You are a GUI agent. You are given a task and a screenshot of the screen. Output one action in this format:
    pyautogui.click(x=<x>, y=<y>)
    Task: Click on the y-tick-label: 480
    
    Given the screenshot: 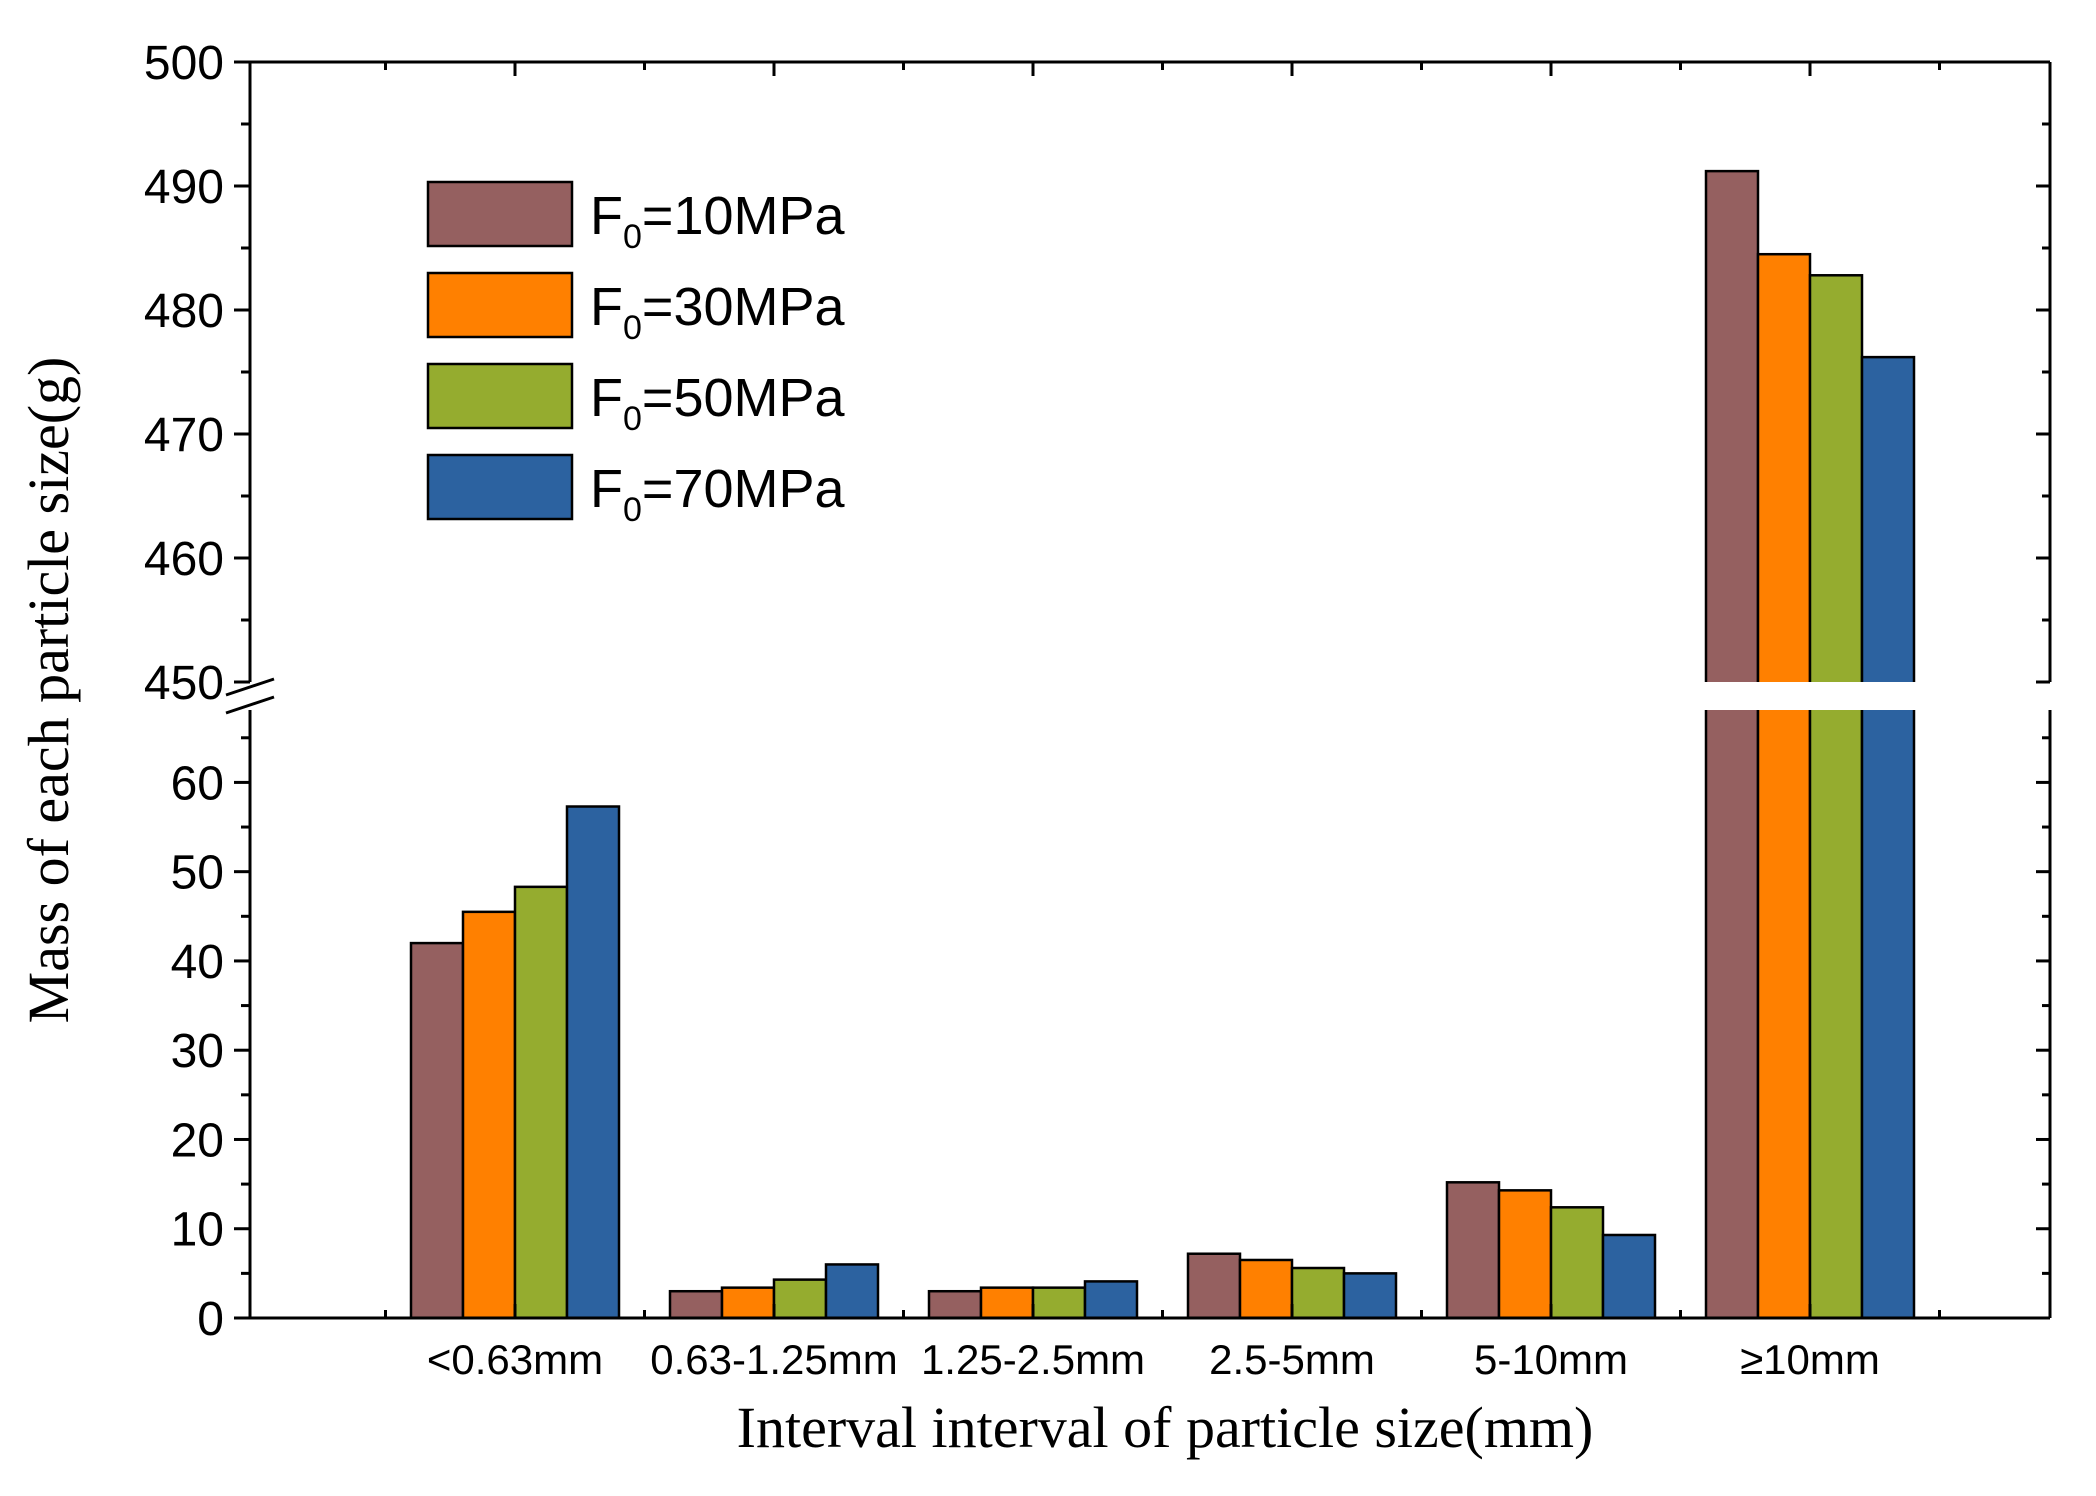 What is the action you would take?
    pyautogui.click(x=184, y=311)
    